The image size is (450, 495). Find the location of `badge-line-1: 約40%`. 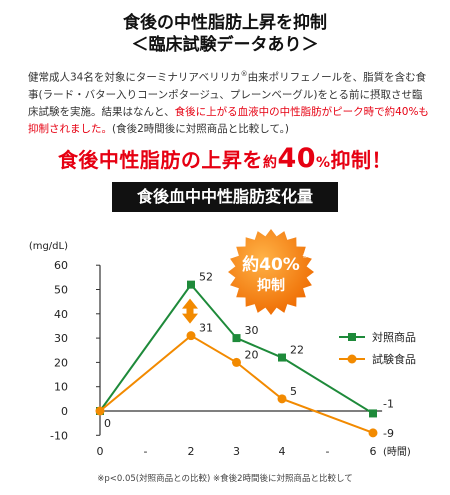

badge-line-1: 約40% is located at coordinates (271, 264).